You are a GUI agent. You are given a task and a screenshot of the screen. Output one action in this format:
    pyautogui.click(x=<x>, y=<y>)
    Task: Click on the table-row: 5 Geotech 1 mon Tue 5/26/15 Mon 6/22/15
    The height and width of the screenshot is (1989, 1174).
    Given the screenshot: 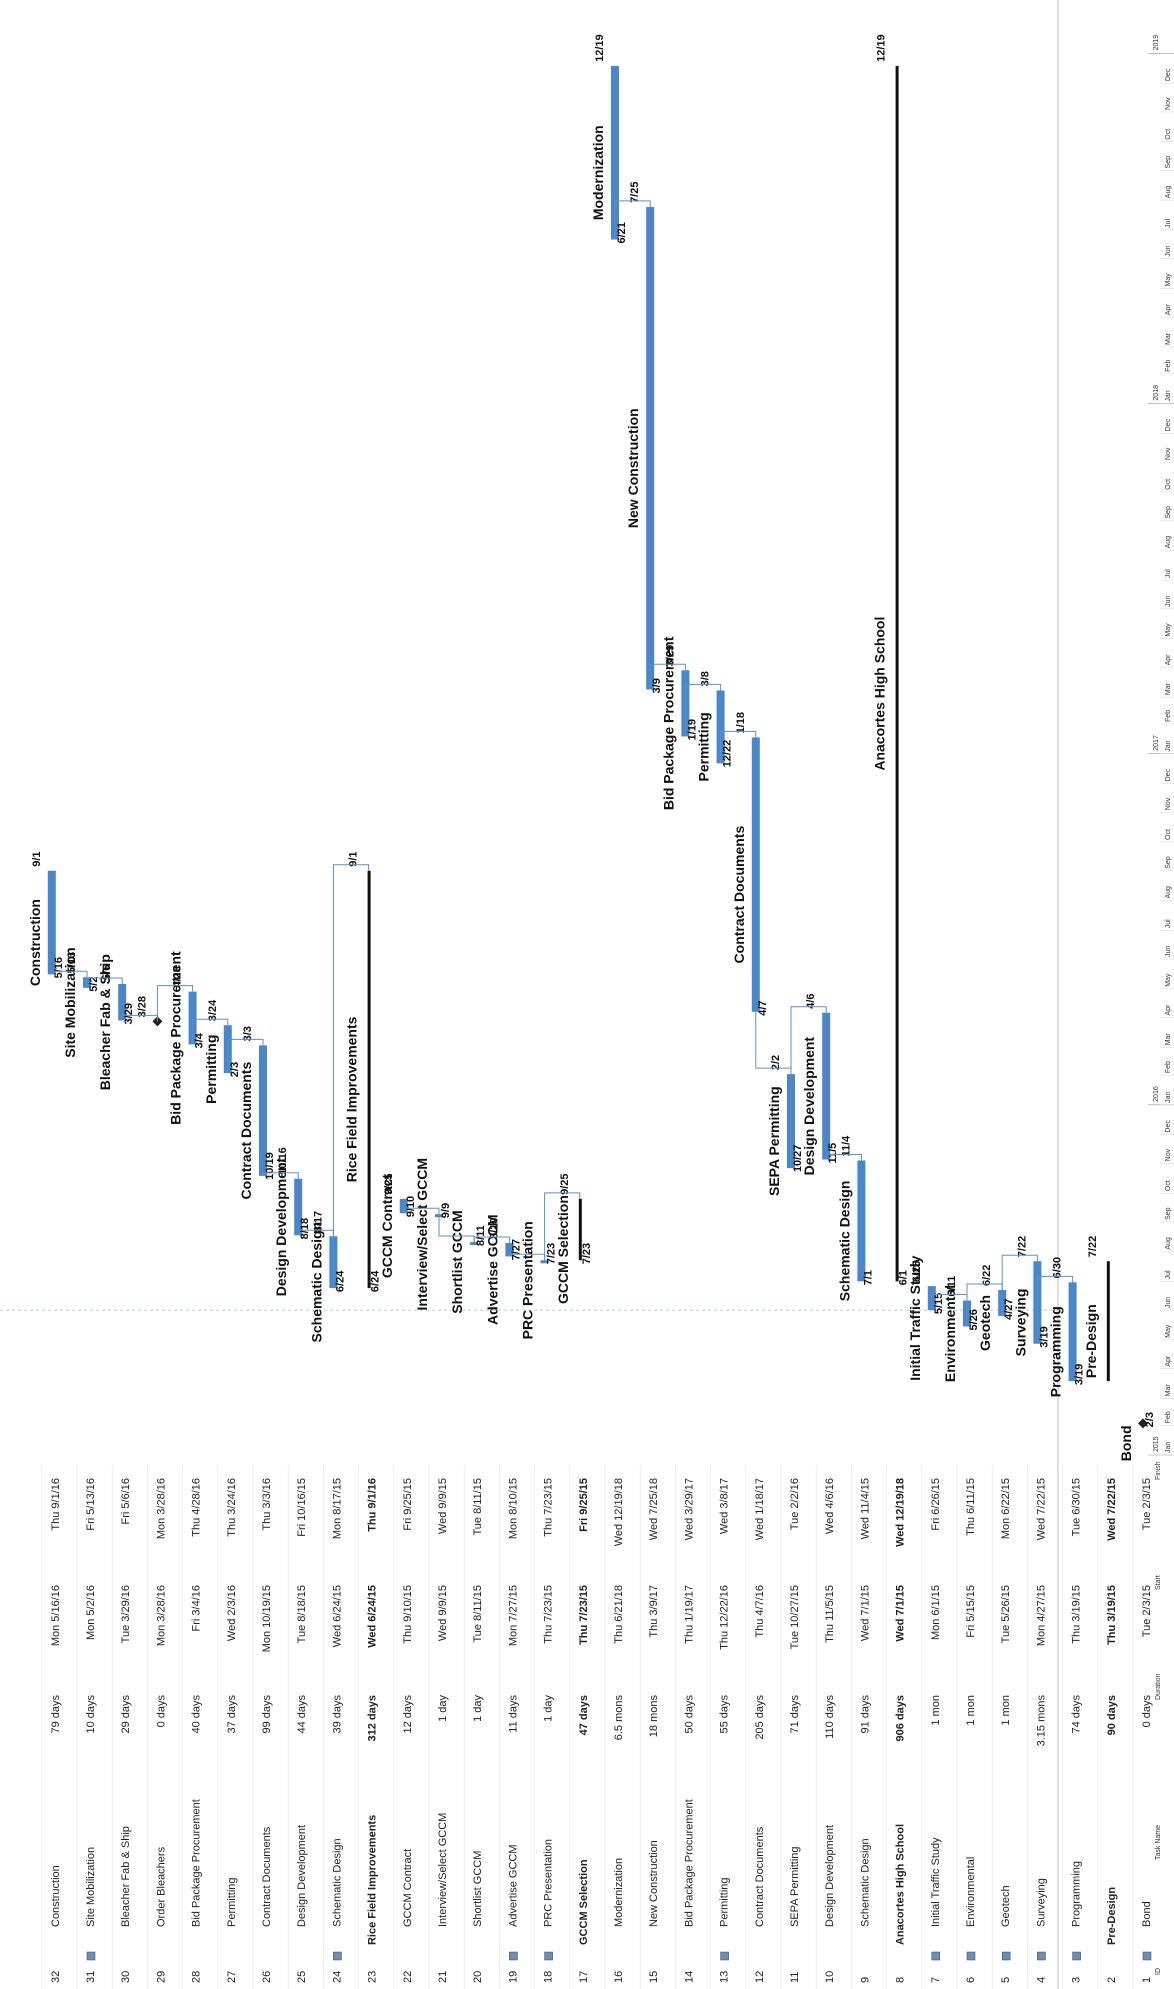 What is the action you would take?
    pyautogui.click(x=1001, y=1727)
    